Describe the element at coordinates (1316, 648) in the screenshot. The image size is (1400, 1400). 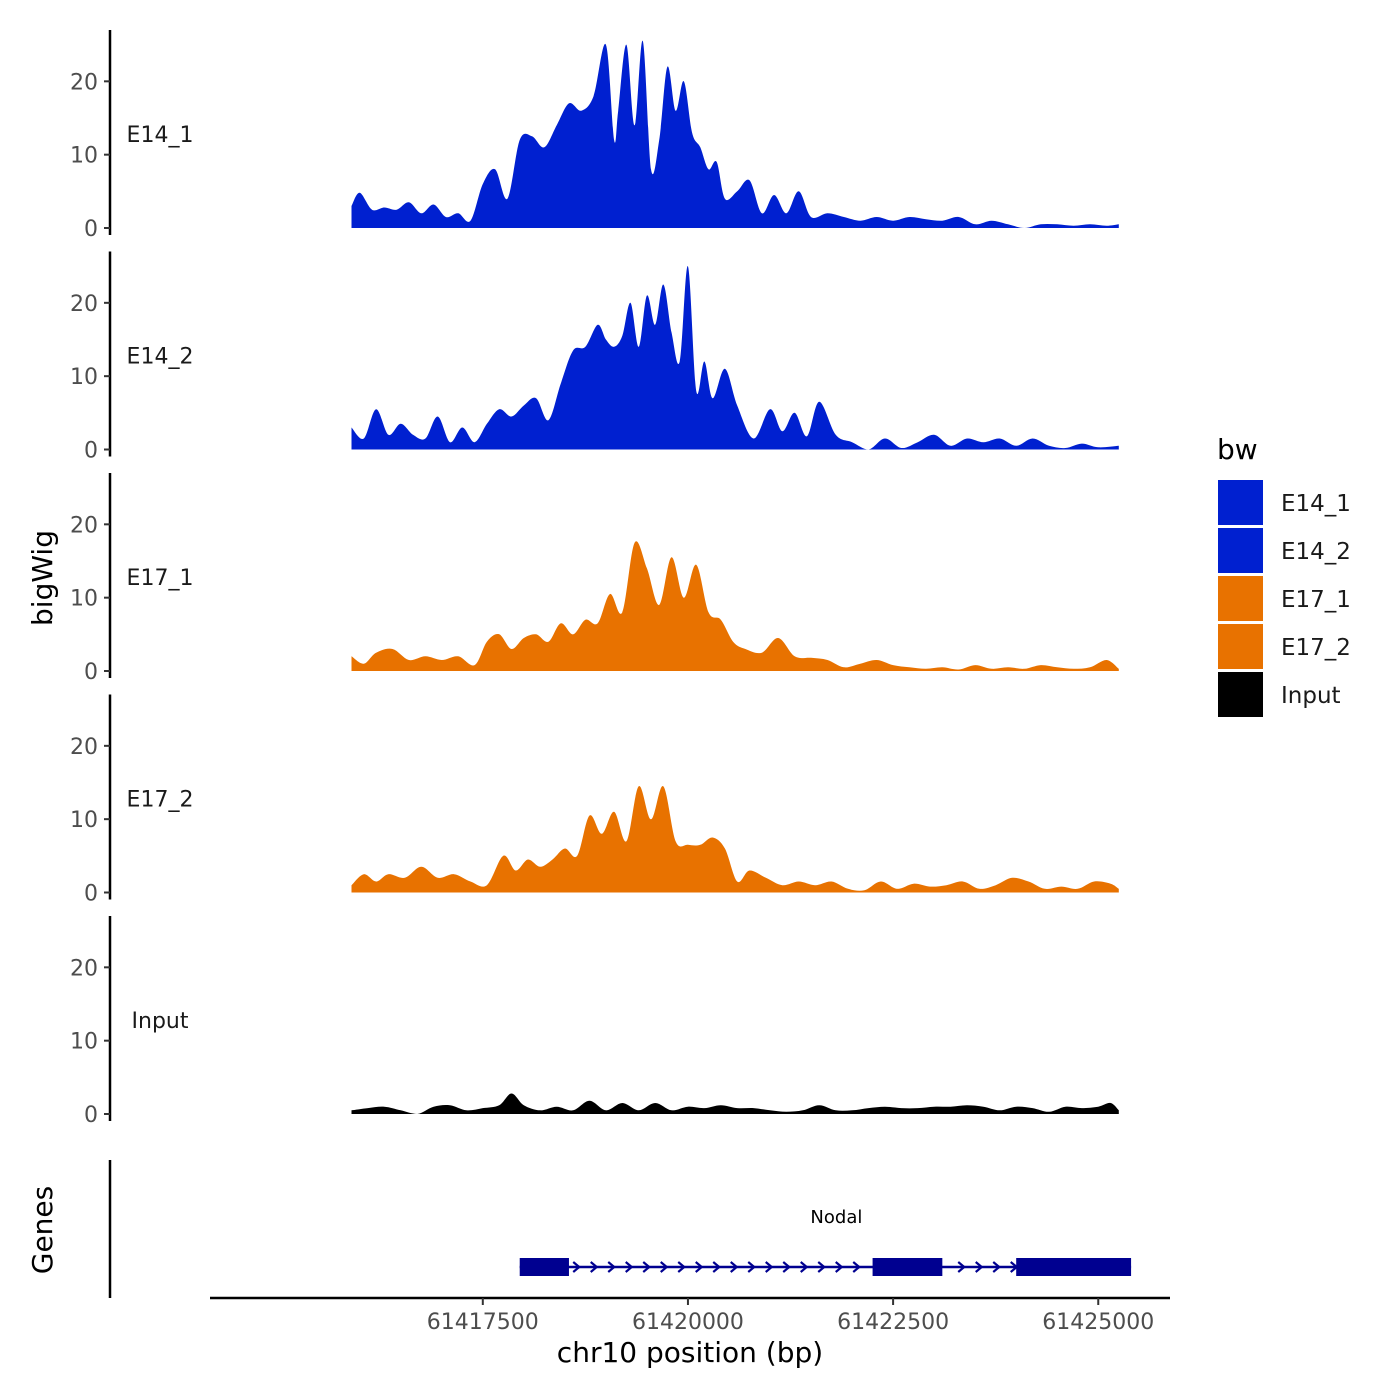
I see `legend-label: E17_2` at that location.